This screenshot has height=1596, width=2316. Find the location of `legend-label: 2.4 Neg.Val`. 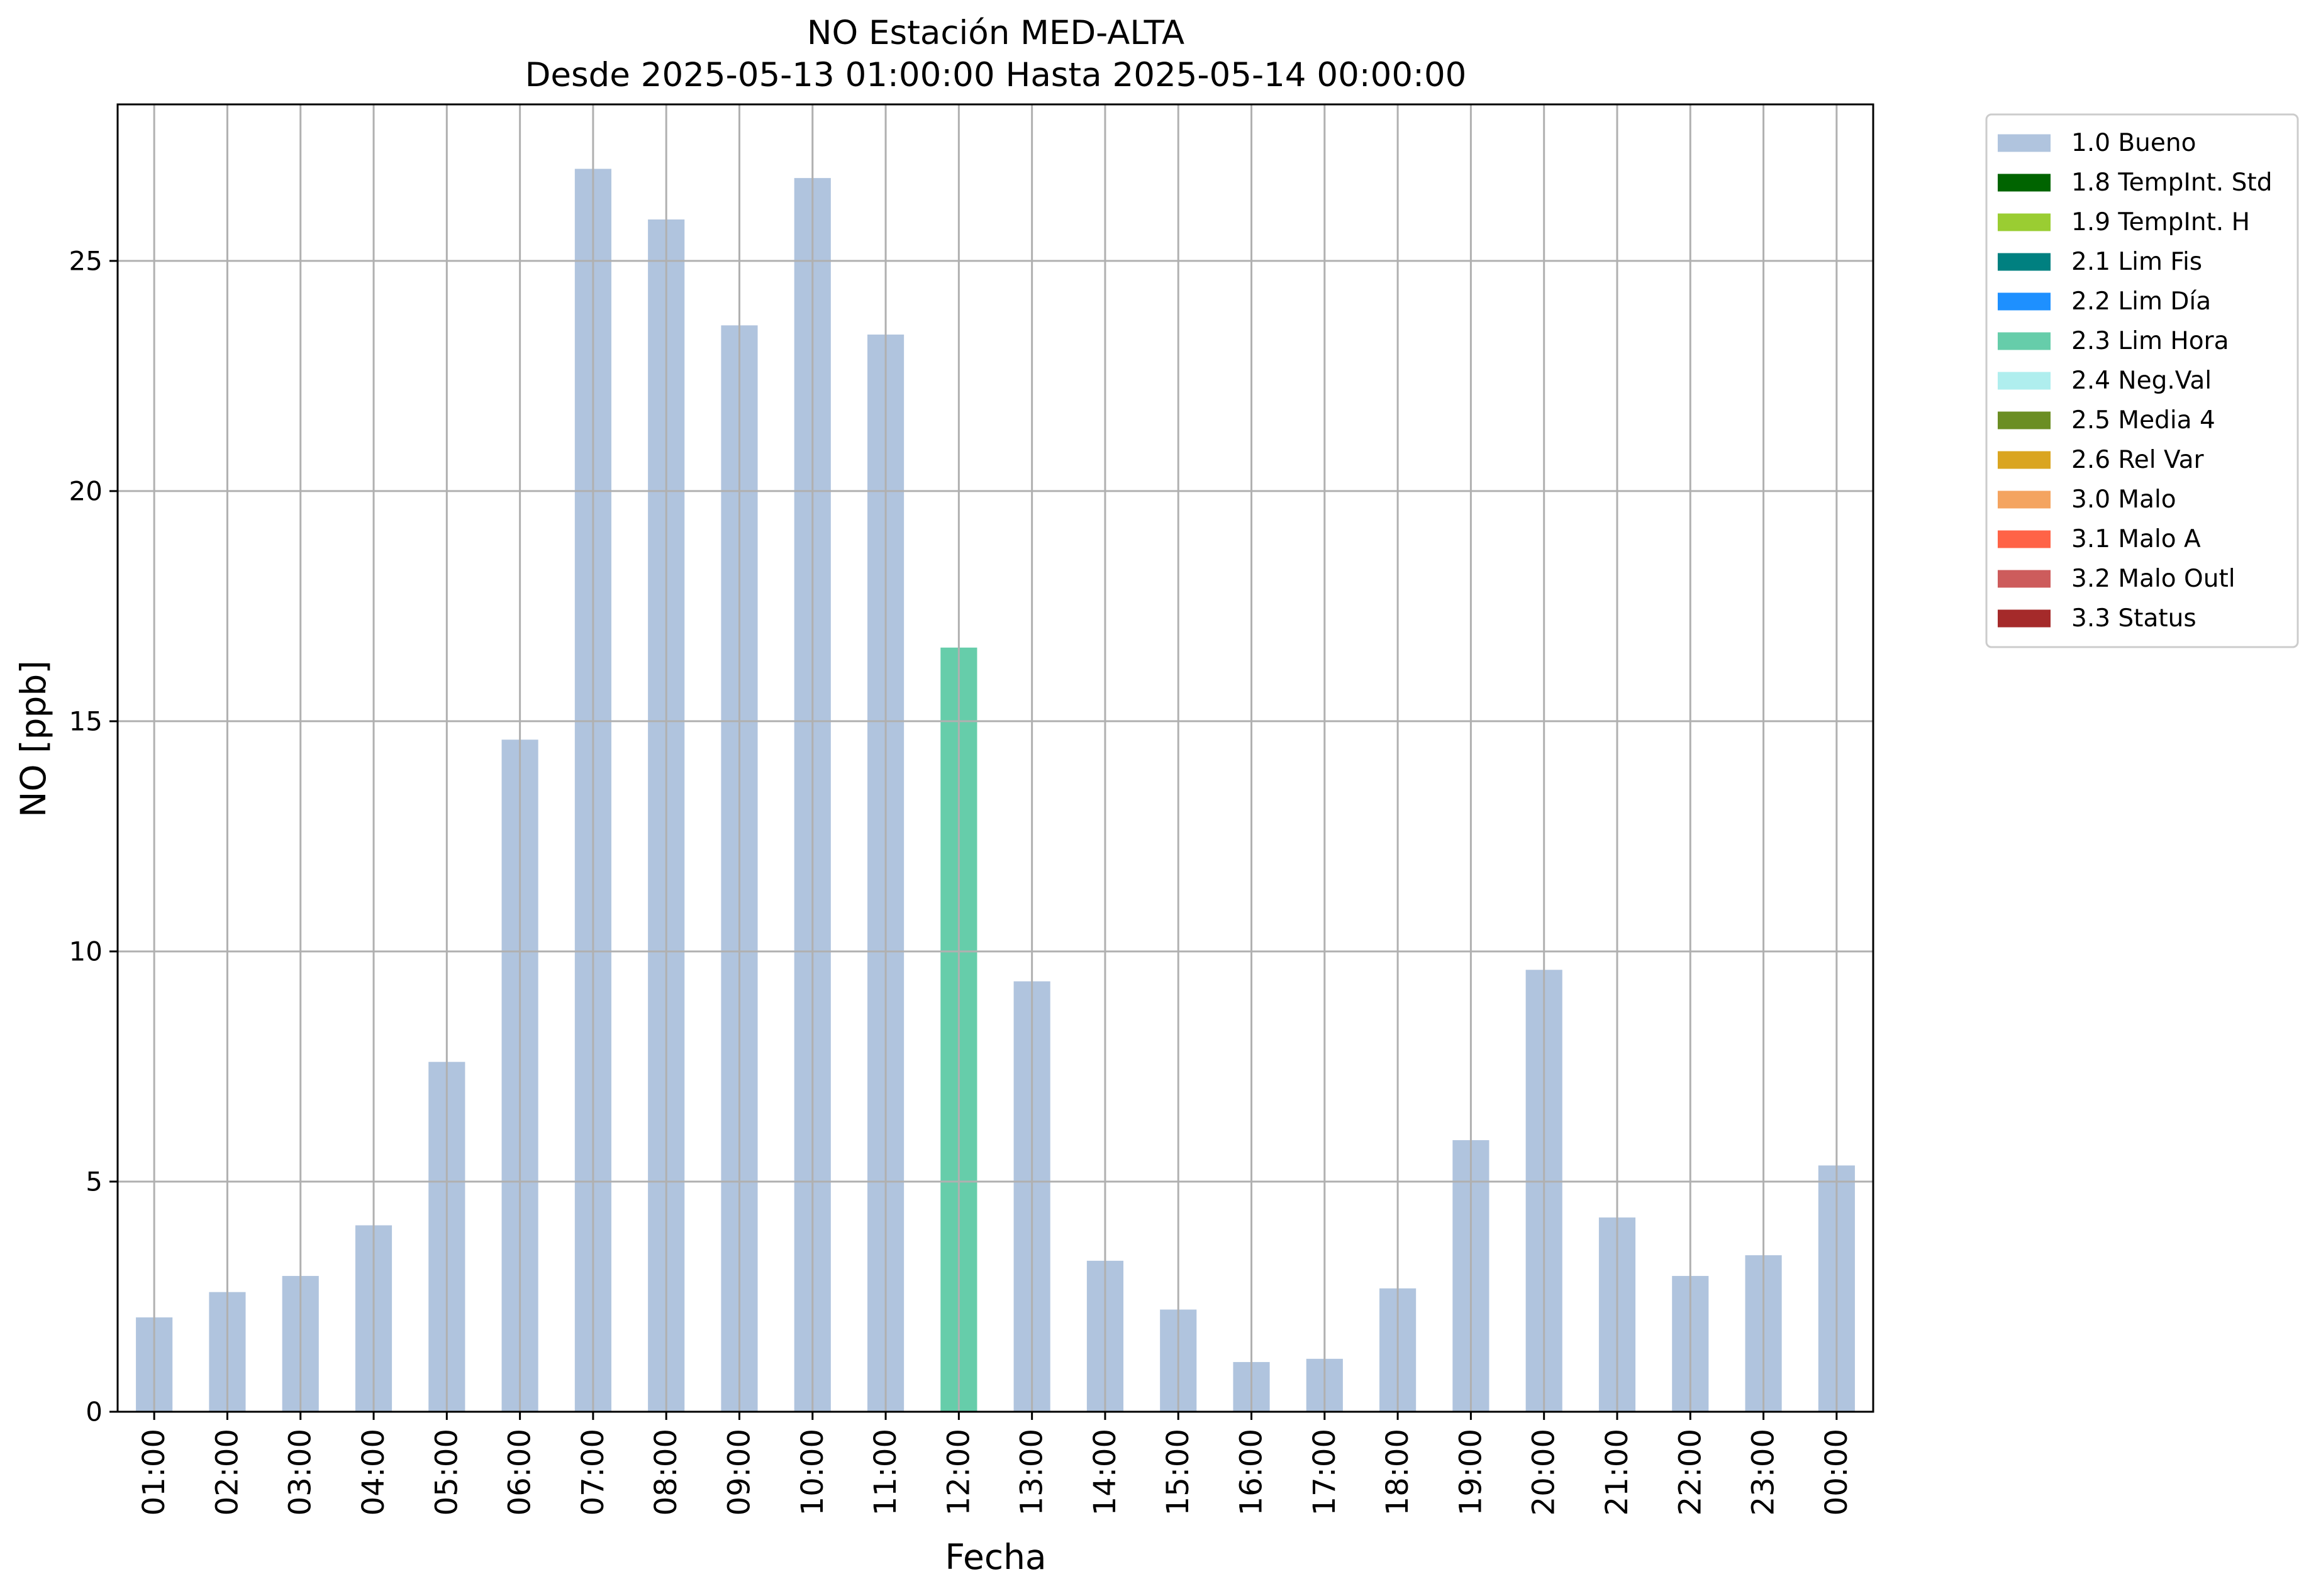

legend-label: 2.4 Neg.Val is located at coordinates (2141, 381).